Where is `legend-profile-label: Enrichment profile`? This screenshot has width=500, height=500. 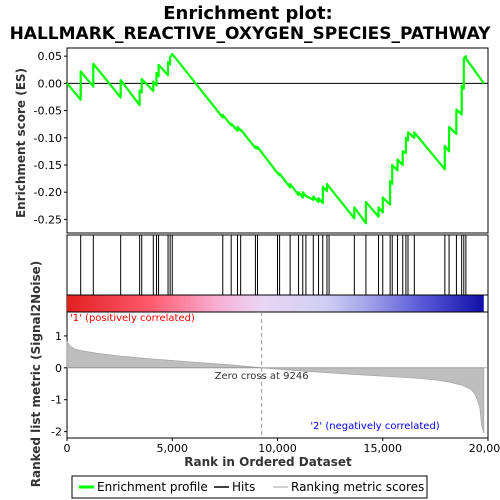 legend-profile-label: Enrichment profile is located at coordinates (152, 487).